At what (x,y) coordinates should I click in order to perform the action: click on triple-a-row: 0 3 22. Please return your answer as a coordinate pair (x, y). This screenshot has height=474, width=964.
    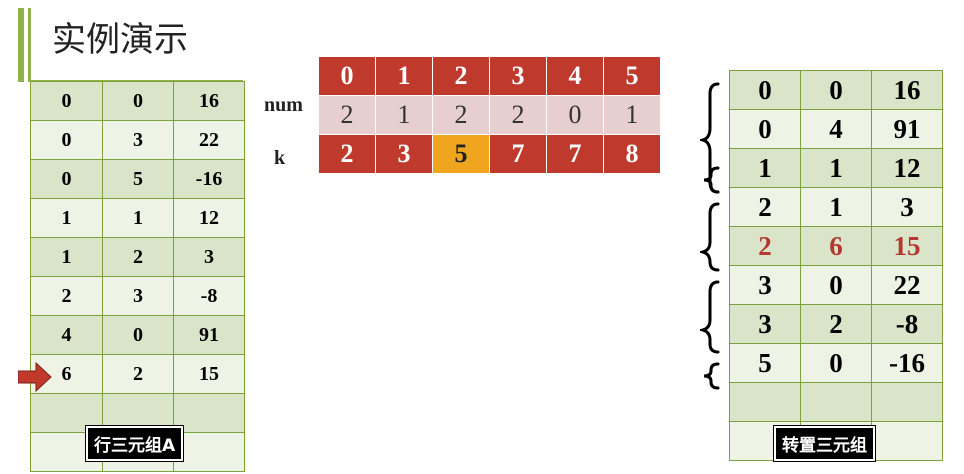
    Looking at the image, I should click on (137, 140).